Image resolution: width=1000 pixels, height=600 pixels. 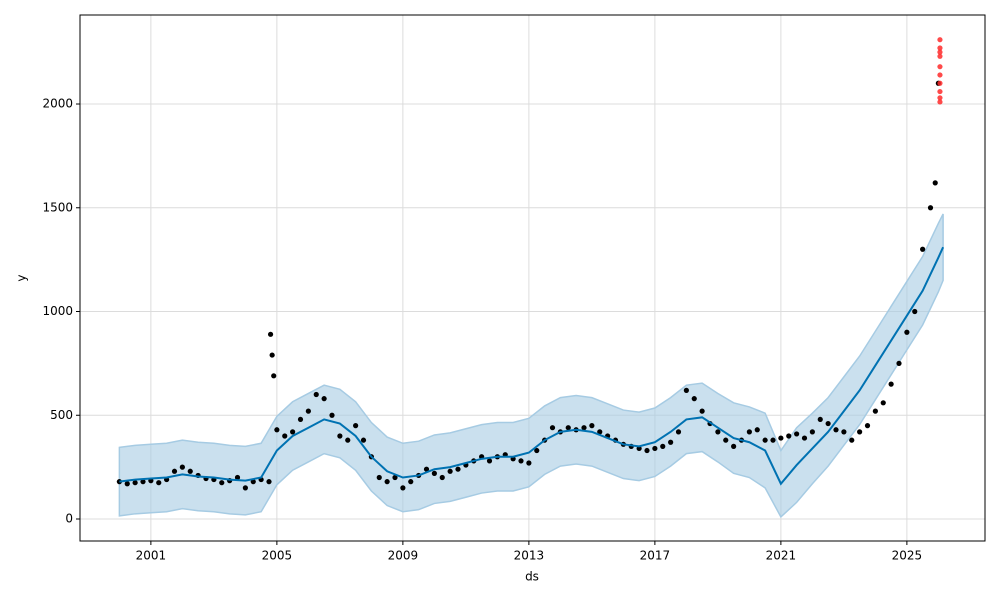 What do you see at coordinates (151, 556) in the screenshot?
I see `x-tick-label: 2001` at bounding box center [151, 556].